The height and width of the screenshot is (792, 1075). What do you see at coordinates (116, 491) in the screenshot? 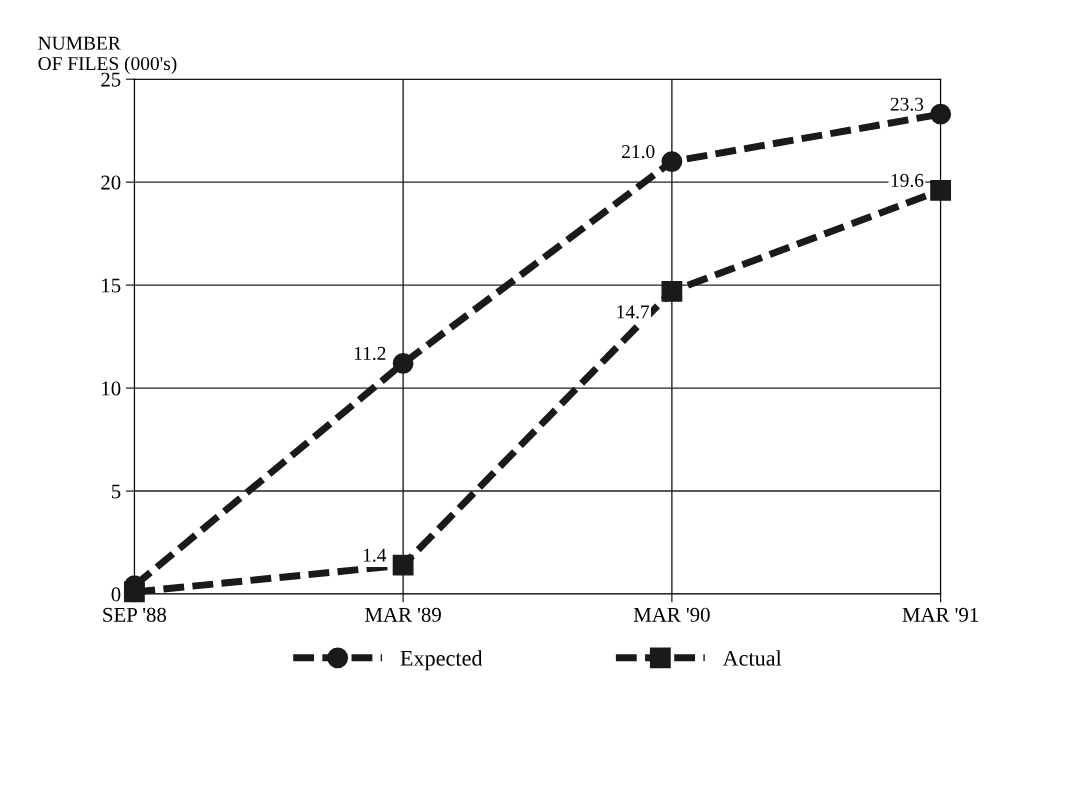
I see `y-tick-label: 5` at bounding box center [116, 491].